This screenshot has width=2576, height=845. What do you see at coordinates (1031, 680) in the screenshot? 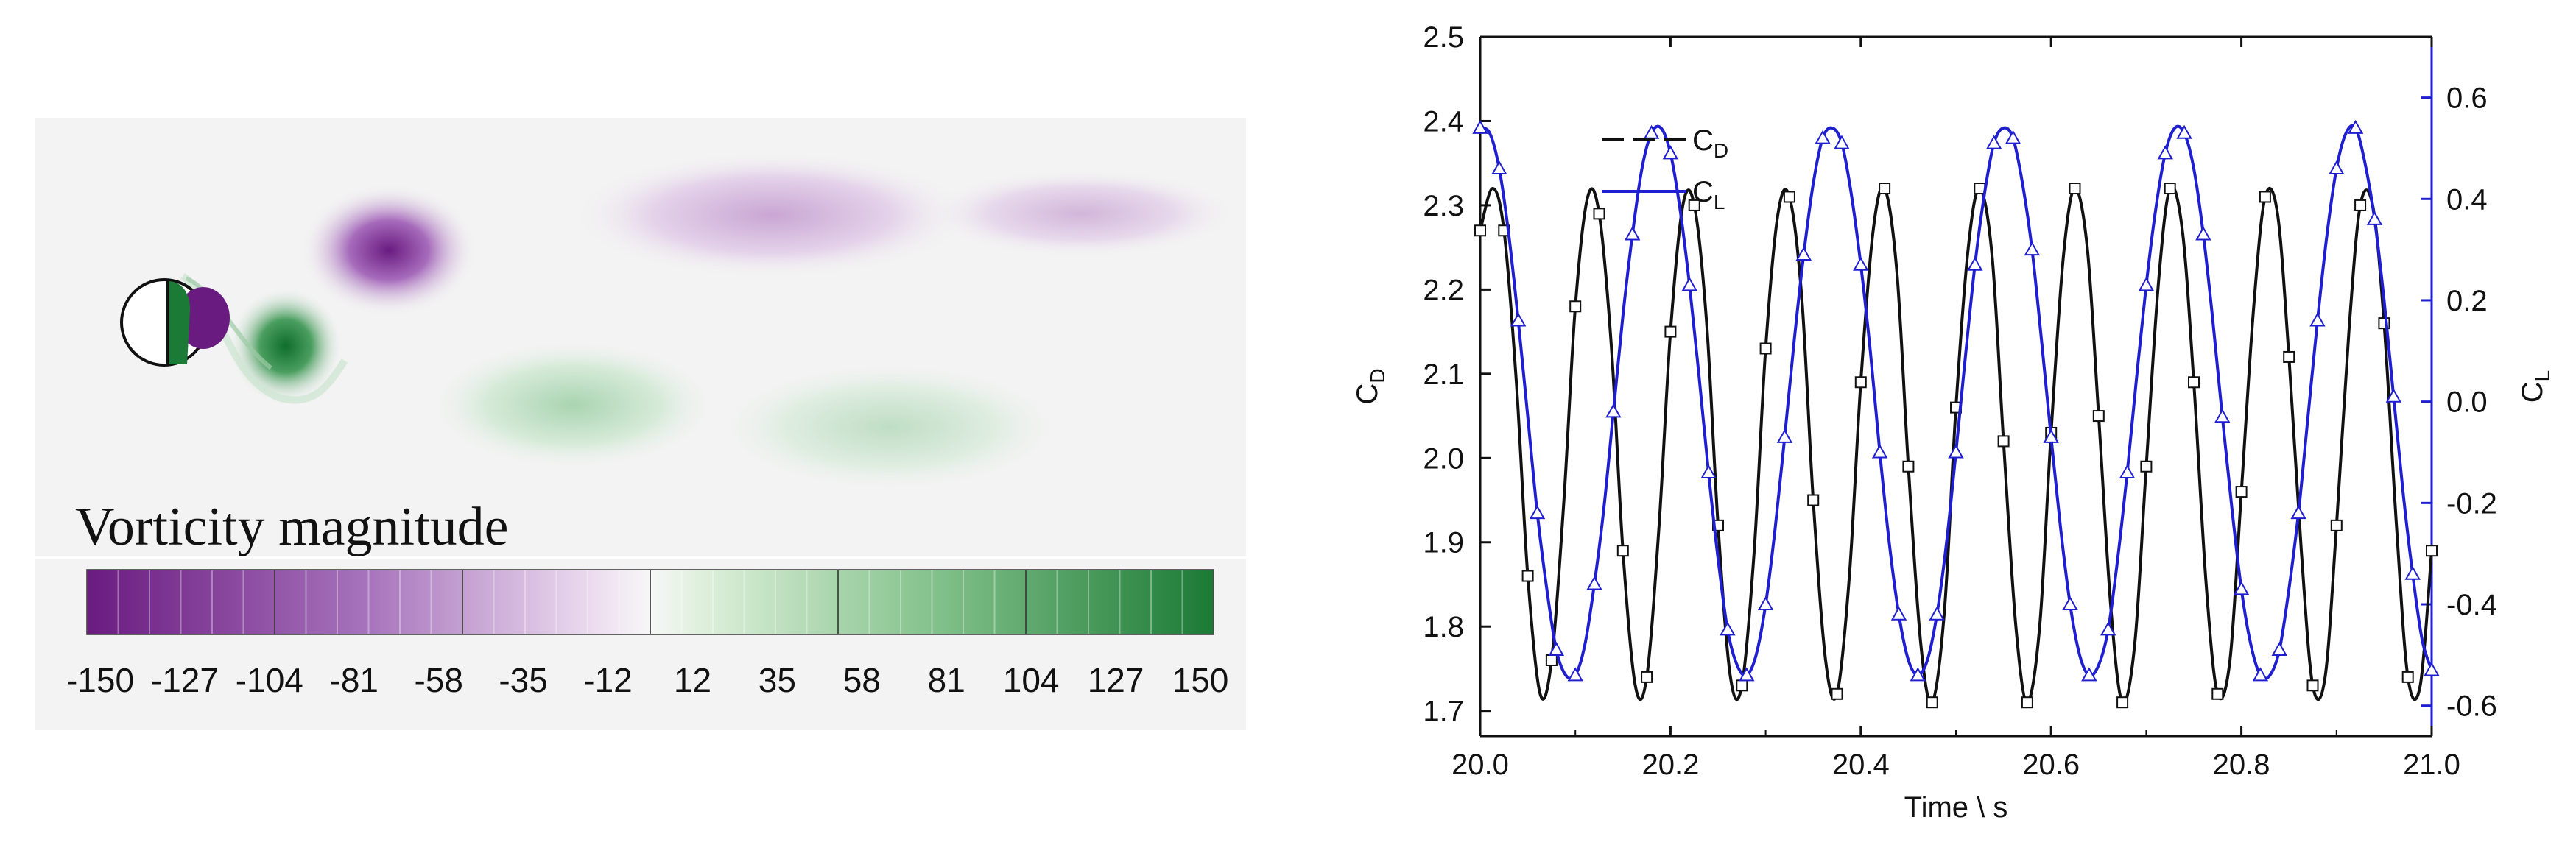
I see `colorbar-tick-label: 104` at bounding box center [1031, 680].